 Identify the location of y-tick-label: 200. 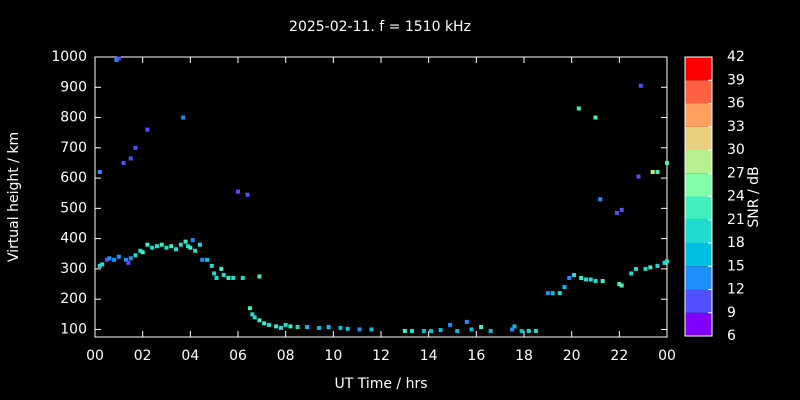
(73, 299).